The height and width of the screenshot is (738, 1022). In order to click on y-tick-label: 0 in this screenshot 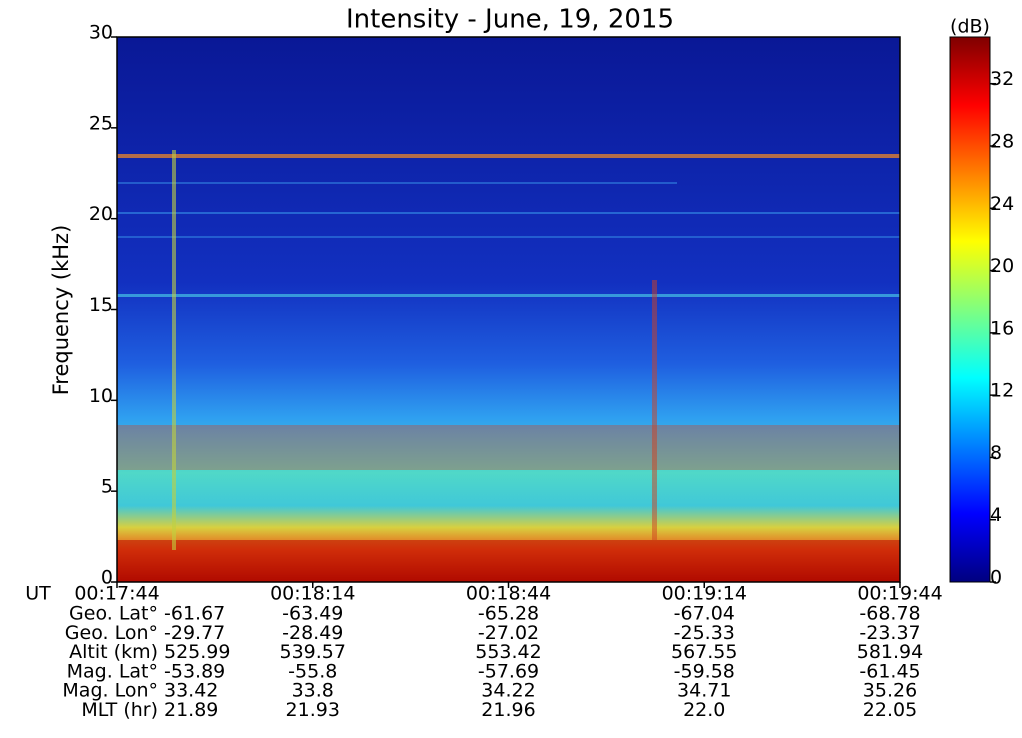, I will do `click(107, 578)`.